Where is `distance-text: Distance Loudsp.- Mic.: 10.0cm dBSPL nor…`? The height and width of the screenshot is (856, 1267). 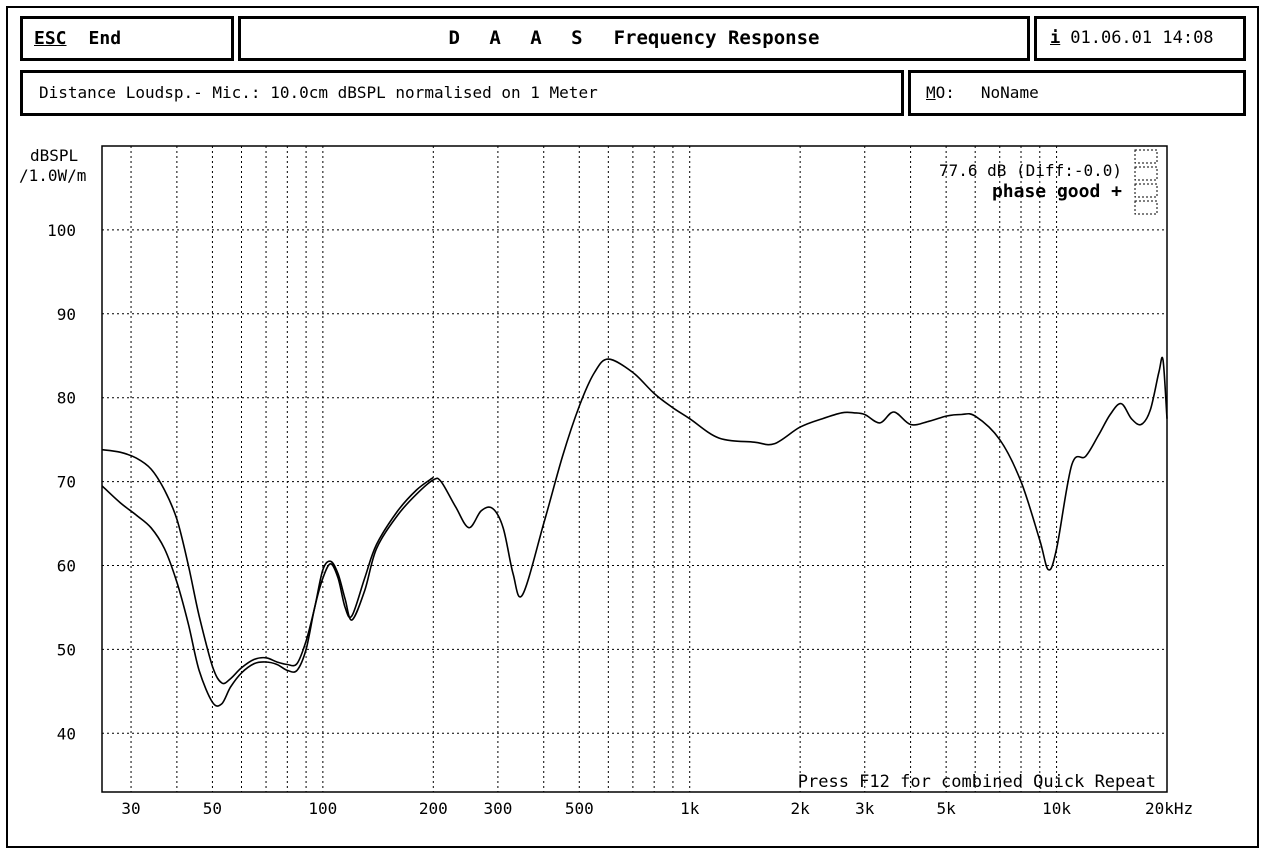 distance-text: Distance Loudsp.- Mic.: 10.0cm dBSPL nor… is located at coordinates (318, 92).